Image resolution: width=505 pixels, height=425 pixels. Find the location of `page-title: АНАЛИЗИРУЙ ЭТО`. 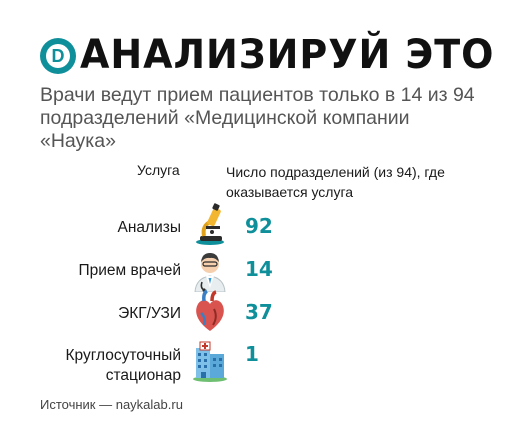

page-title: АНАЛИЗИРУЙ ЭТО is located at coordinates (287, 55).